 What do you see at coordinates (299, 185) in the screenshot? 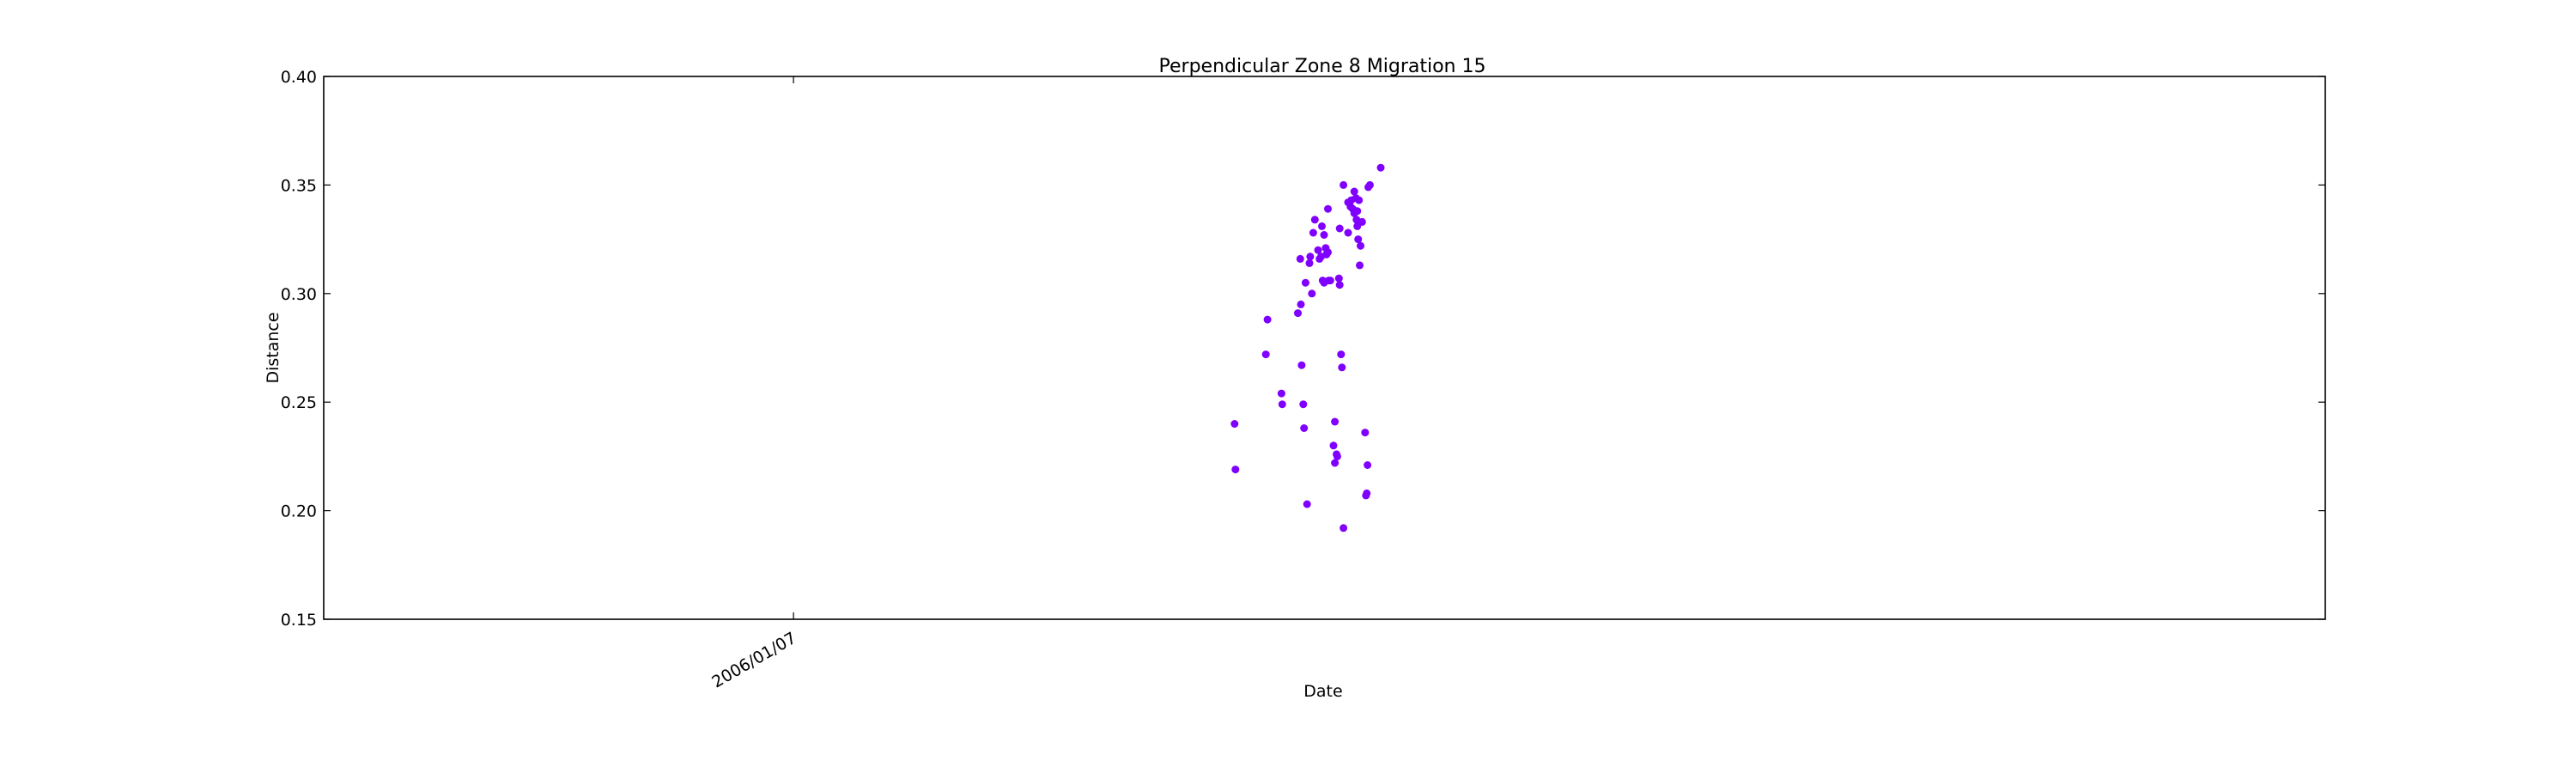
I see `y-tick-label: 0.35` at bounding box center [299, 185].